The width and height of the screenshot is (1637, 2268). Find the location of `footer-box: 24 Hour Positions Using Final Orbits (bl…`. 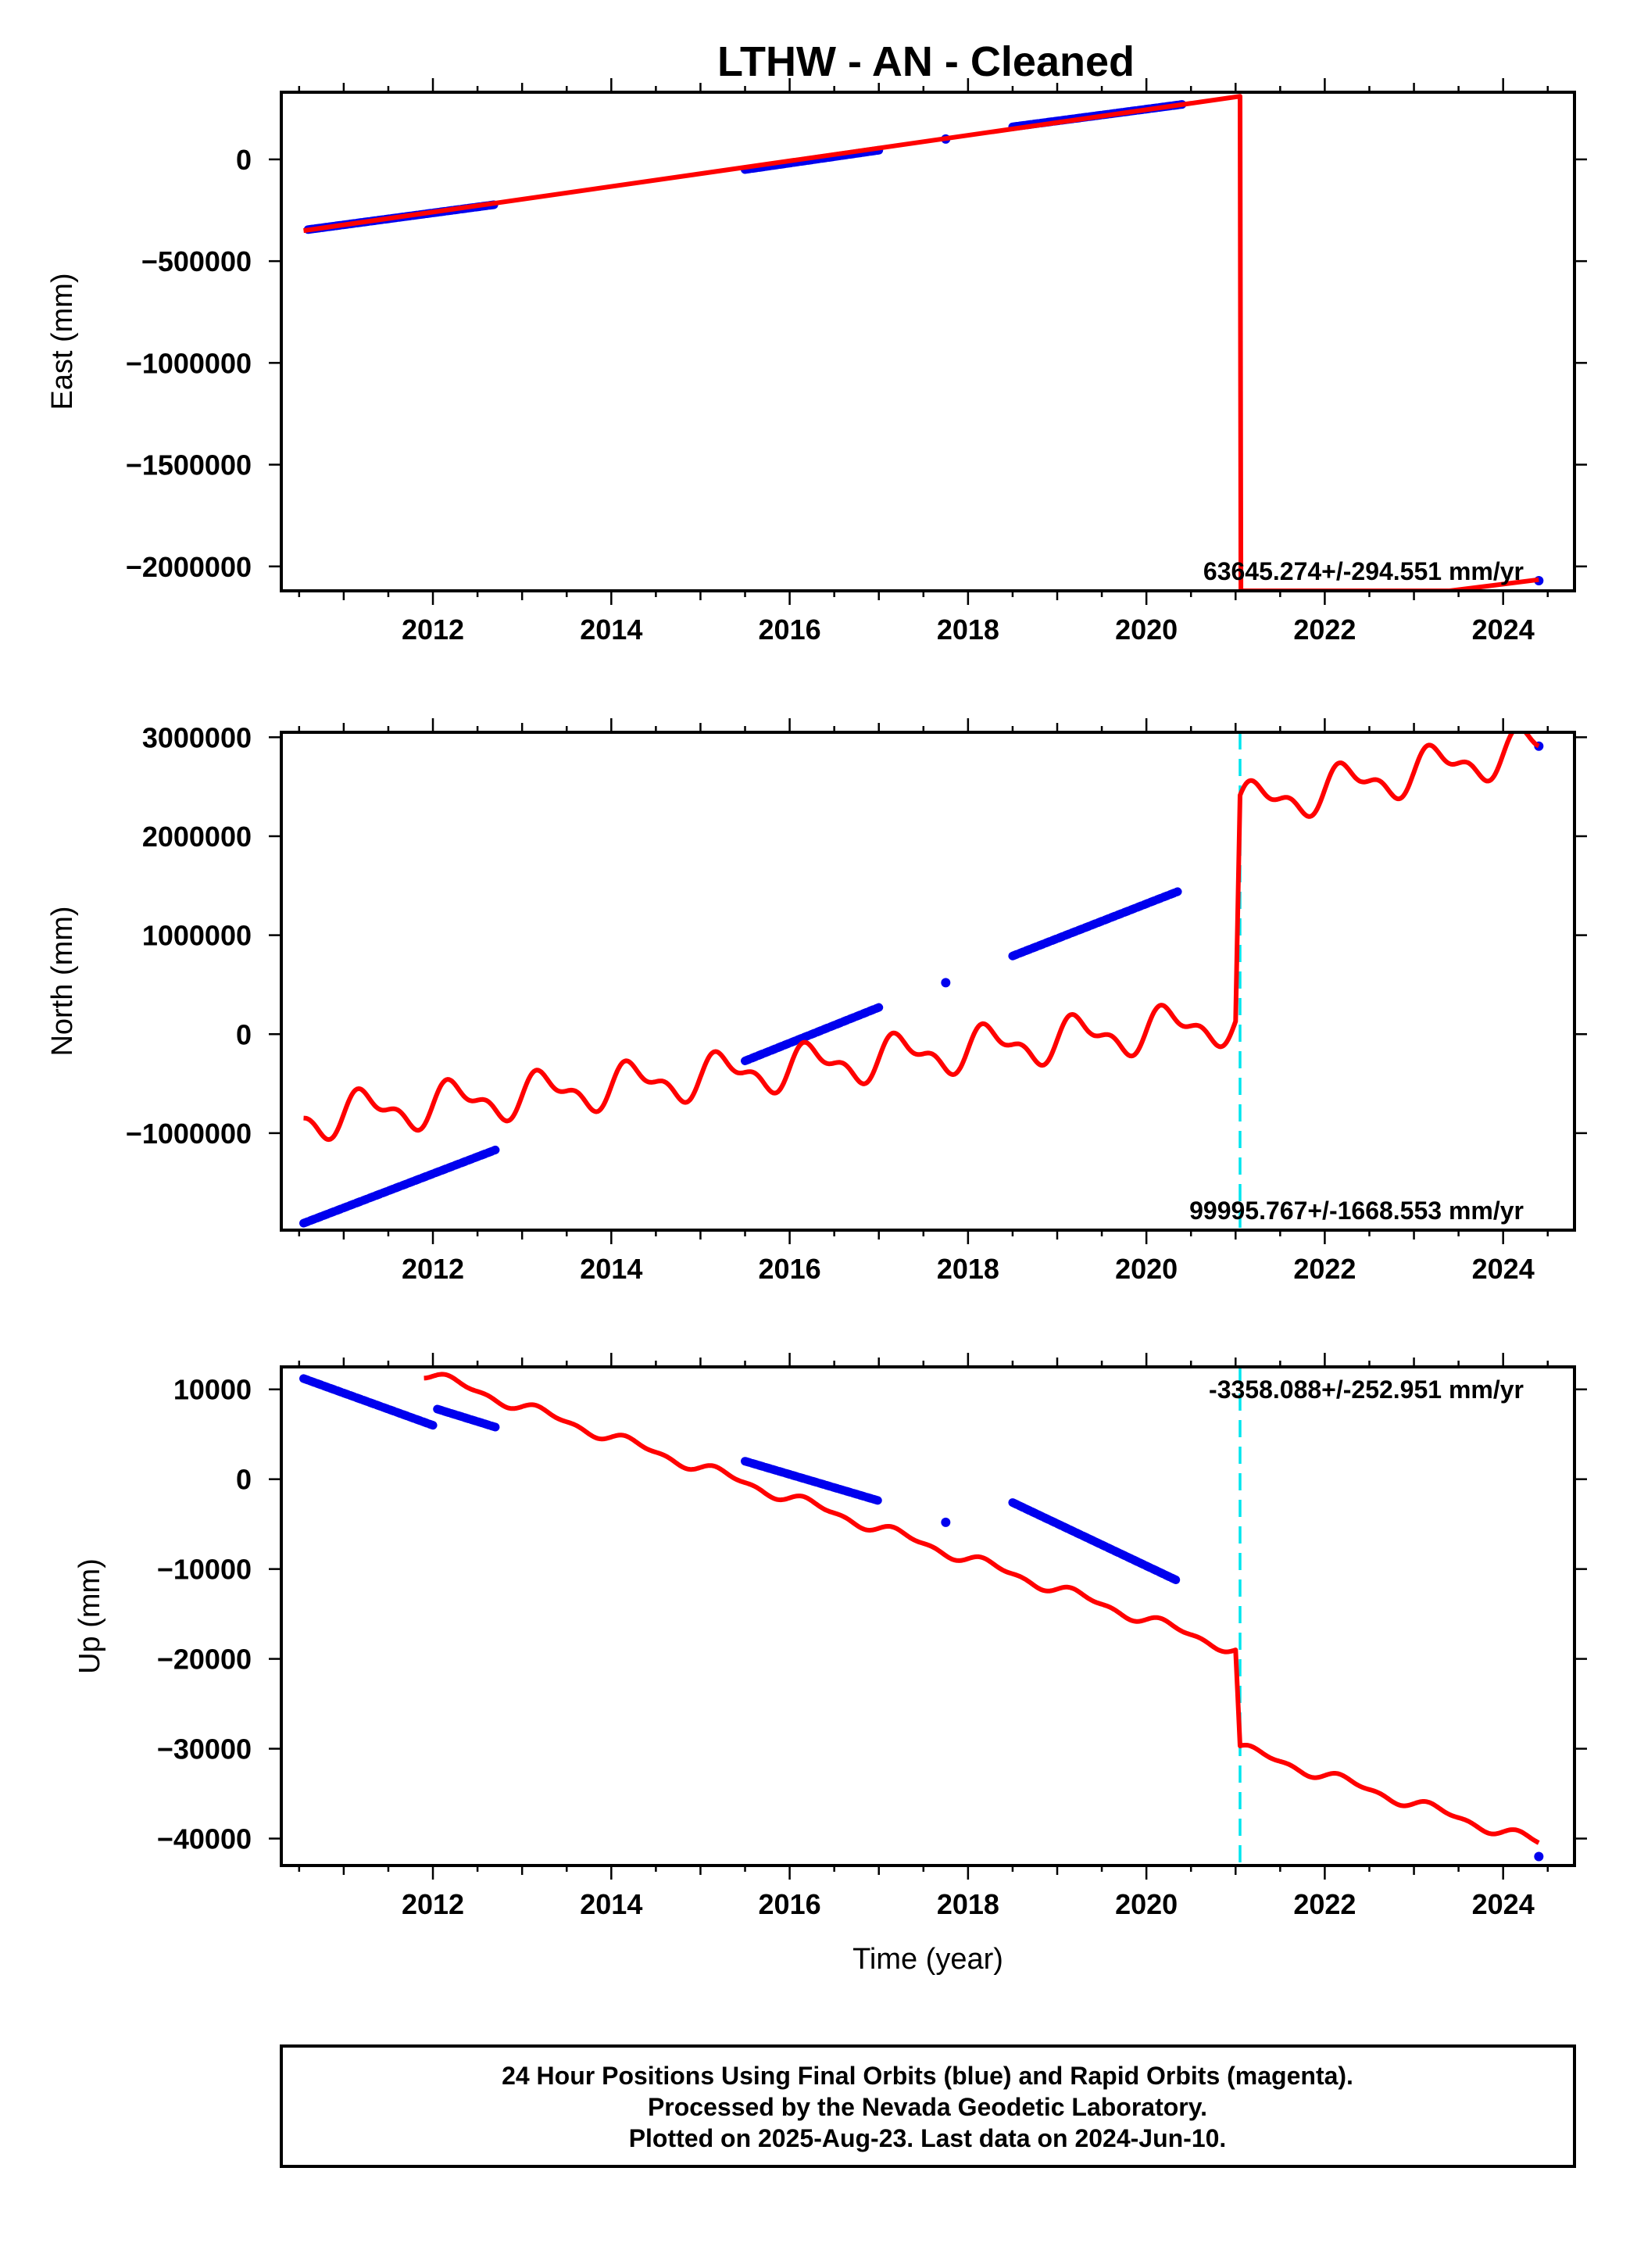

footer-box: 24 Hour Positions Using Final Orbits (bl… is located at coordinates (928, 2106).